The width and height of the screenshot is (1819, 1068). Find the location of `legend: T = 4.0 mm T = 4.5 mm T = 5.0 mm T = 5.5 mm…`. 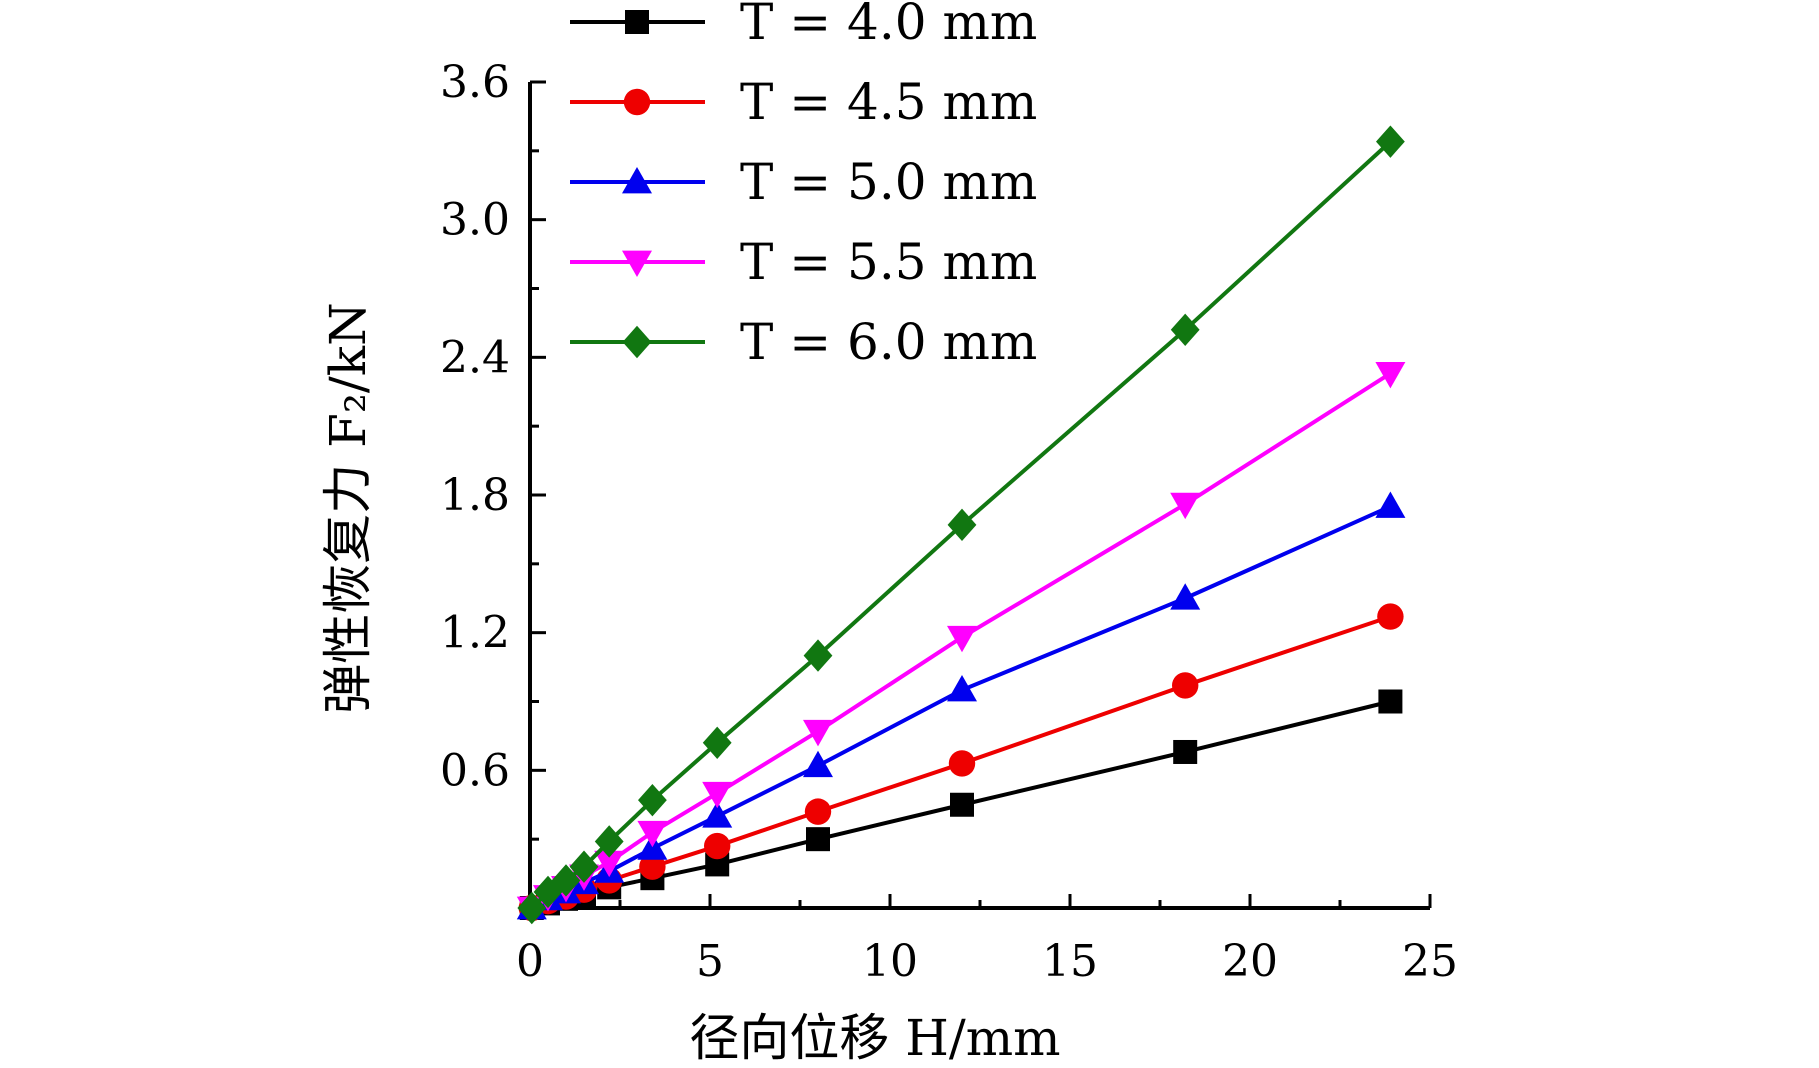

legend: T = 4.0 mm T = 4.5 mm T = 5.0 mm T = 5.5 mm… is located at coordinates (803, 185).